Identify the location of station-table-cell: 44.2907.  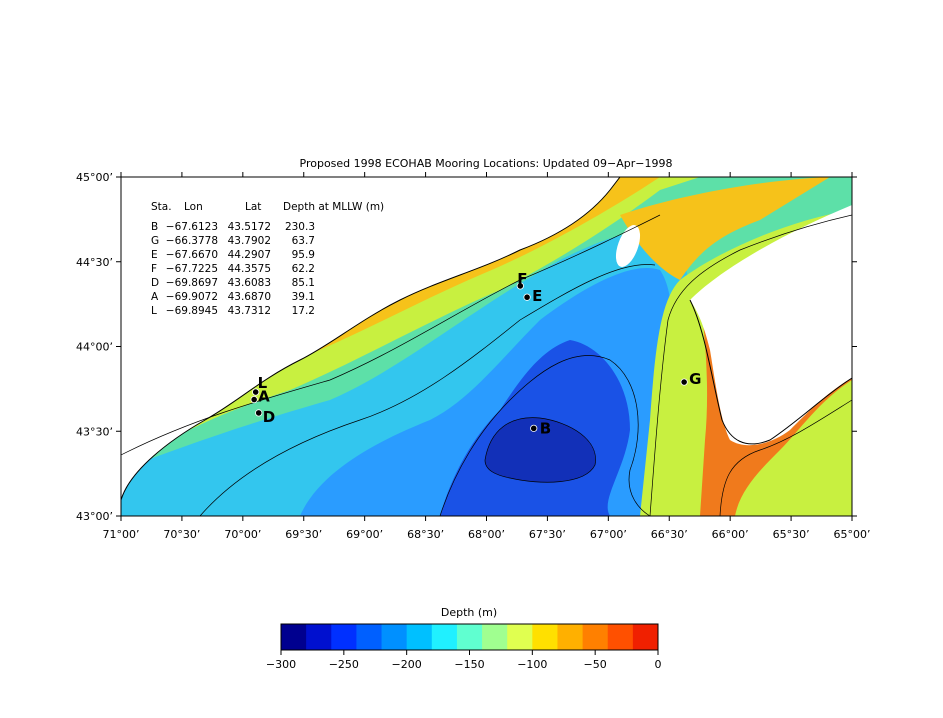
(249, 255).